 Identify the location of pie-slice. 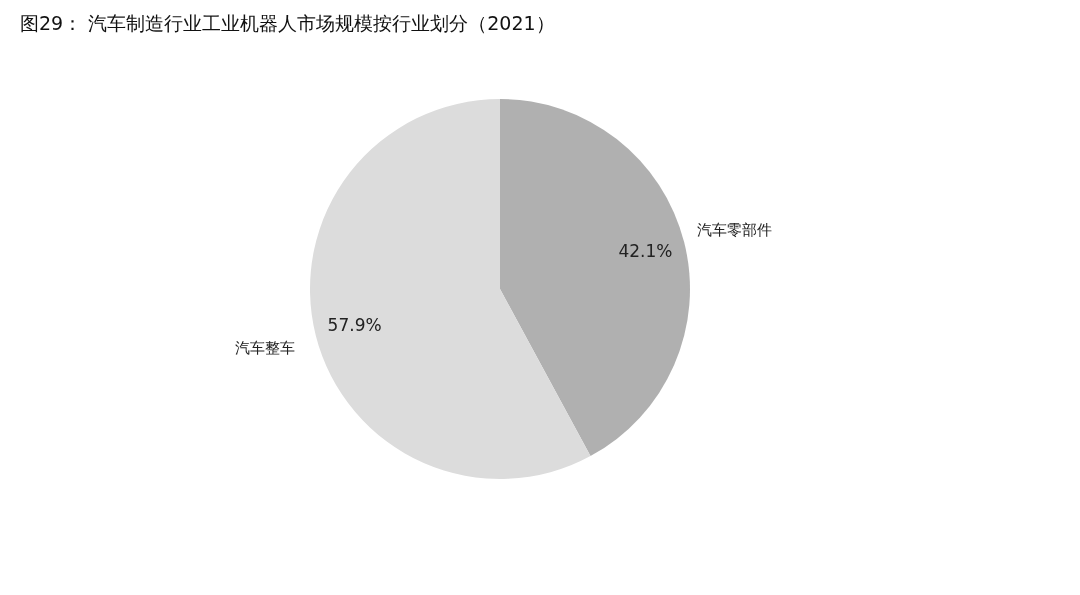
(595, 278).